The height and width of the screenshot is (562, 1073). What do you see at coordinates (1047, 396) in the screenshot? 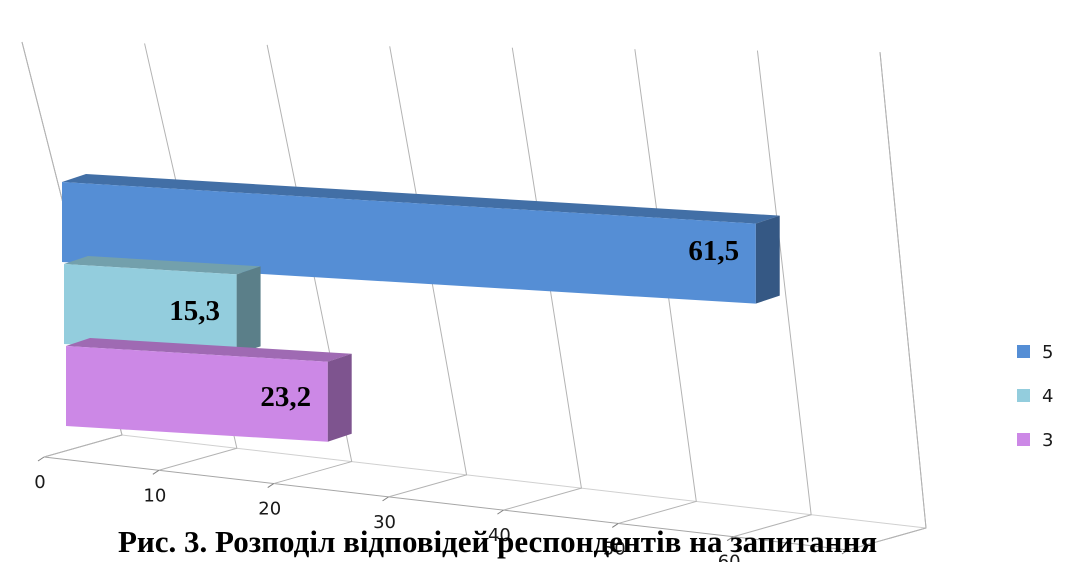
I see `legend-label: 4` at bounding box center [1047, 396].